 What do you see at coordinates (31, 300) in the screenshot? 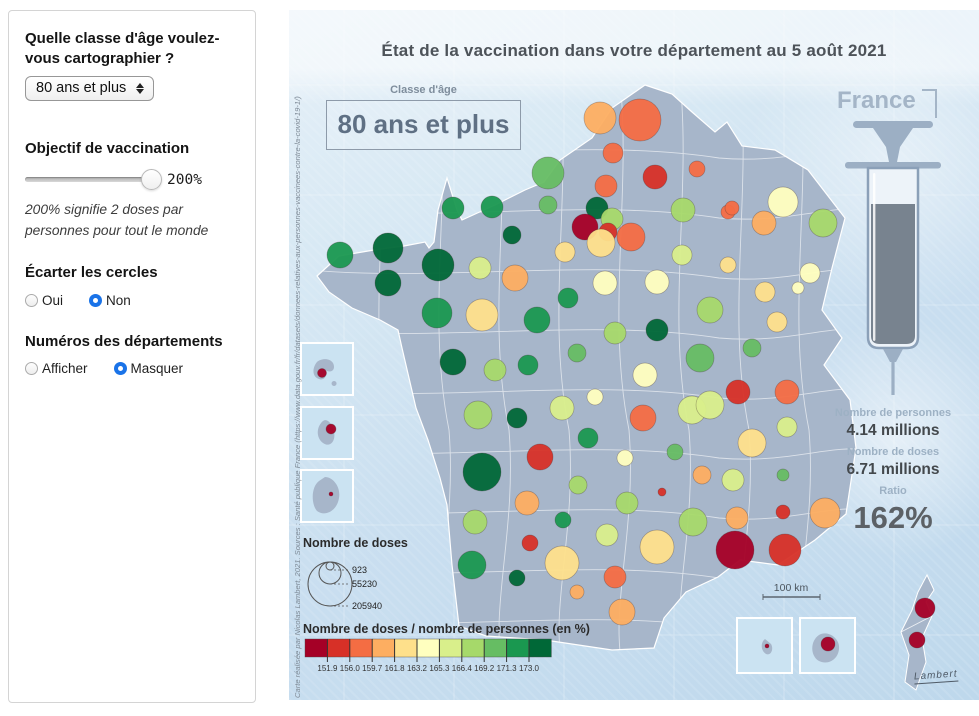
I see `radio-oui-icon` at bounding box center [31, 300].